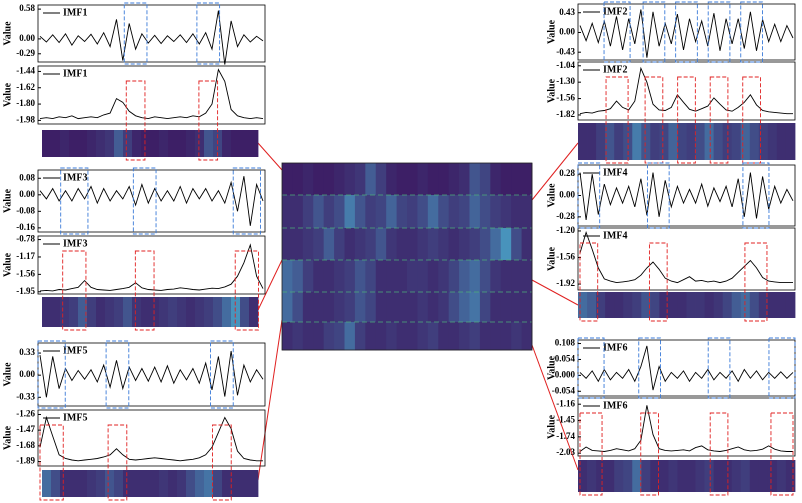  I want to click on y-tick-label: -0.43, so click(565, 51).